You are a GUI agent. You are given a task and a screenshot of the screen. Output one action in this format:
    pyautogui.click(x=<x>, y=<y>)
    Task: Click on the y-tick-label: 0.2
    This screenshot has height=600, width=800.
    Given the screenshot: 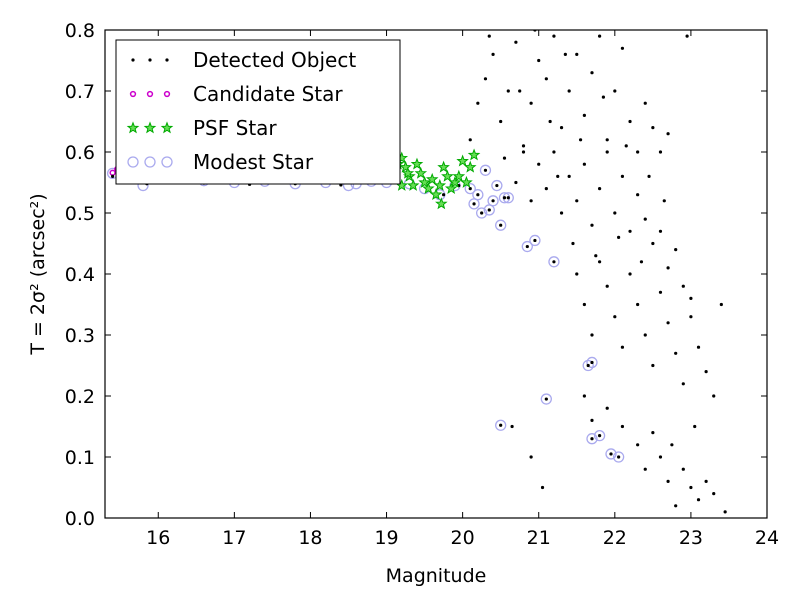 What is the action you would take?
    pyautogui.click(x=80, y=397)
    